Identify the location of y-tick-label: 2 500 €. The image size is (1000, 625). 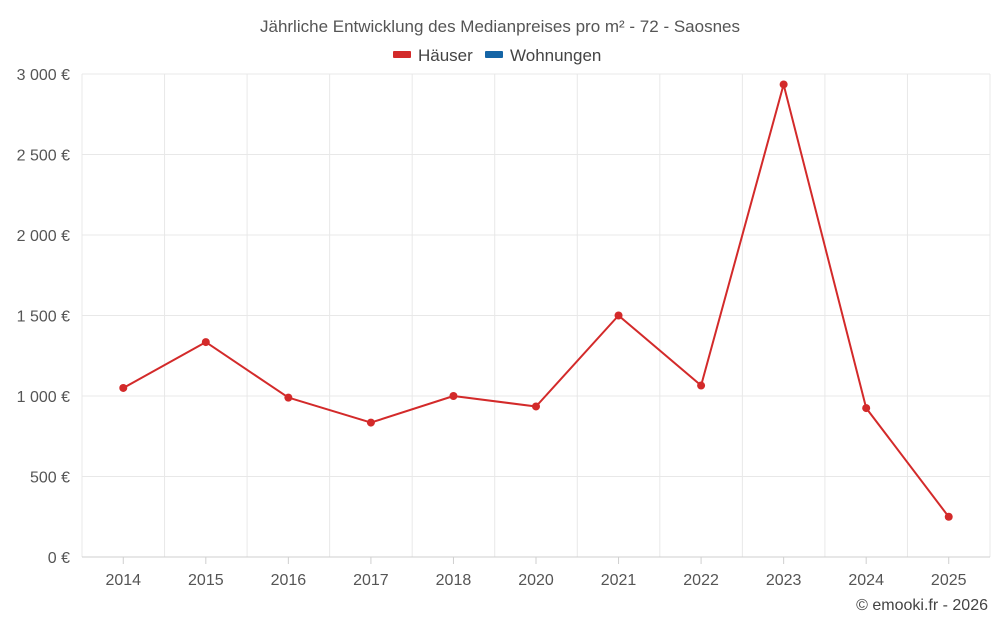
(43, 156).